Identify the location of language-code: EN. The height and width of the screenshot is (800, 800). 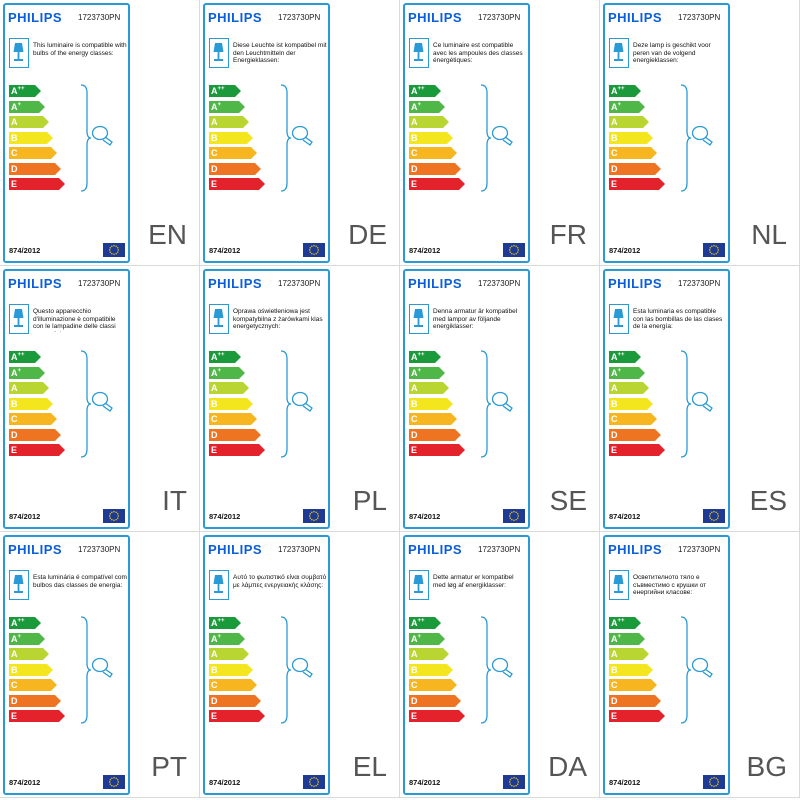
(167, 234).